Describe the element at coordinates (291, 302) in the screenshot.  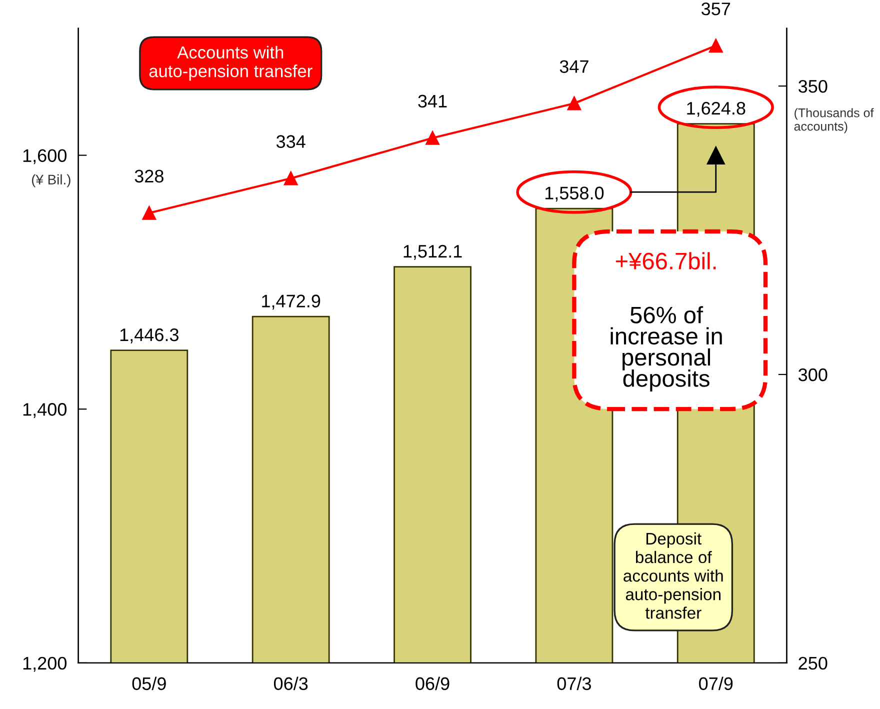
I see `data-label: 1,472.9` at that location.